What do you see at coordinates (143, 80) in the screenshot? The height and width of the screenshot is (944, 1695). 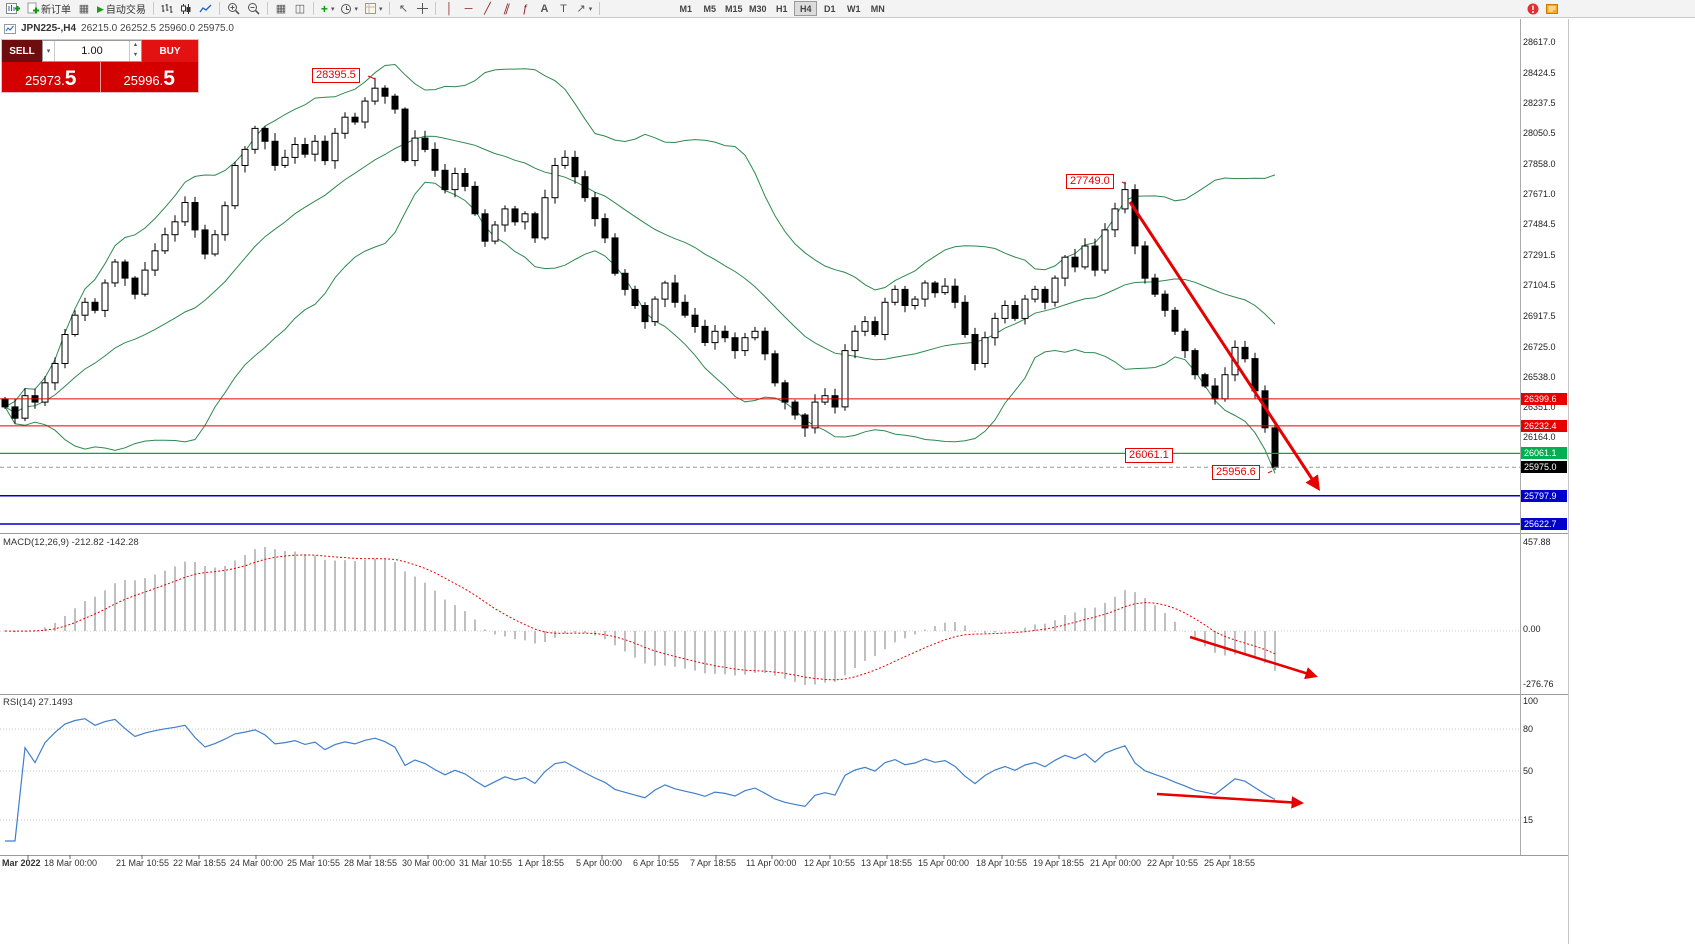 I see `buy-price-small: 25996.` at bounding box center [143, 80].